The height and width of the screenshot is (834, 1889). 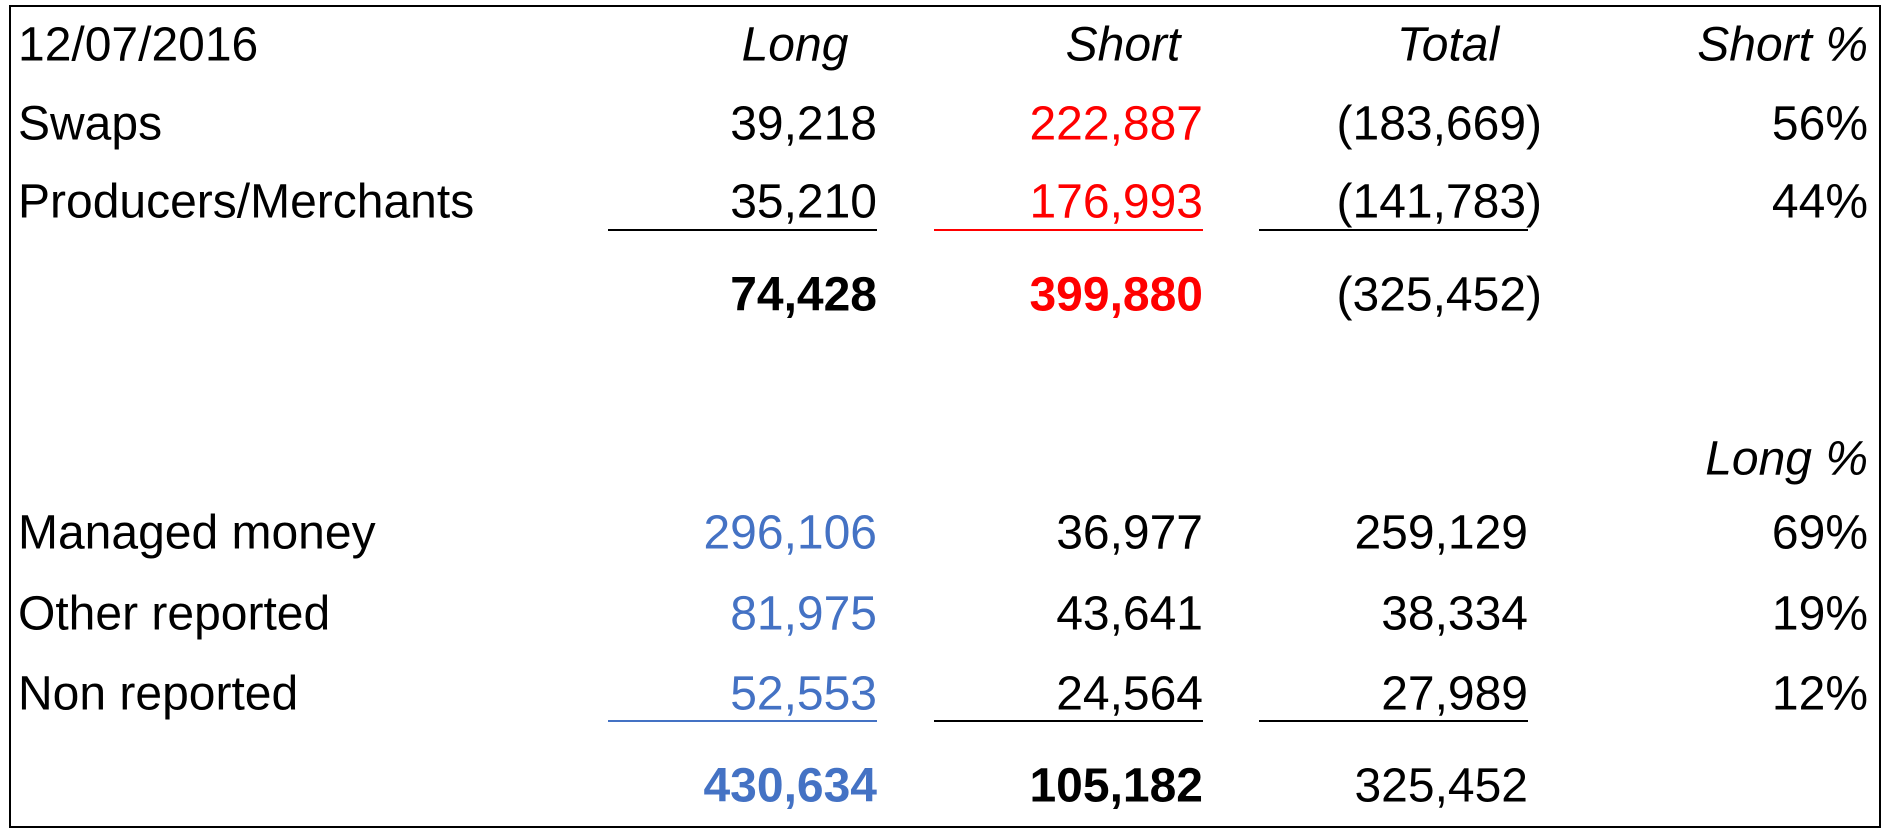 I want to click on cell: 222,887, so click(x=1116, y=124).